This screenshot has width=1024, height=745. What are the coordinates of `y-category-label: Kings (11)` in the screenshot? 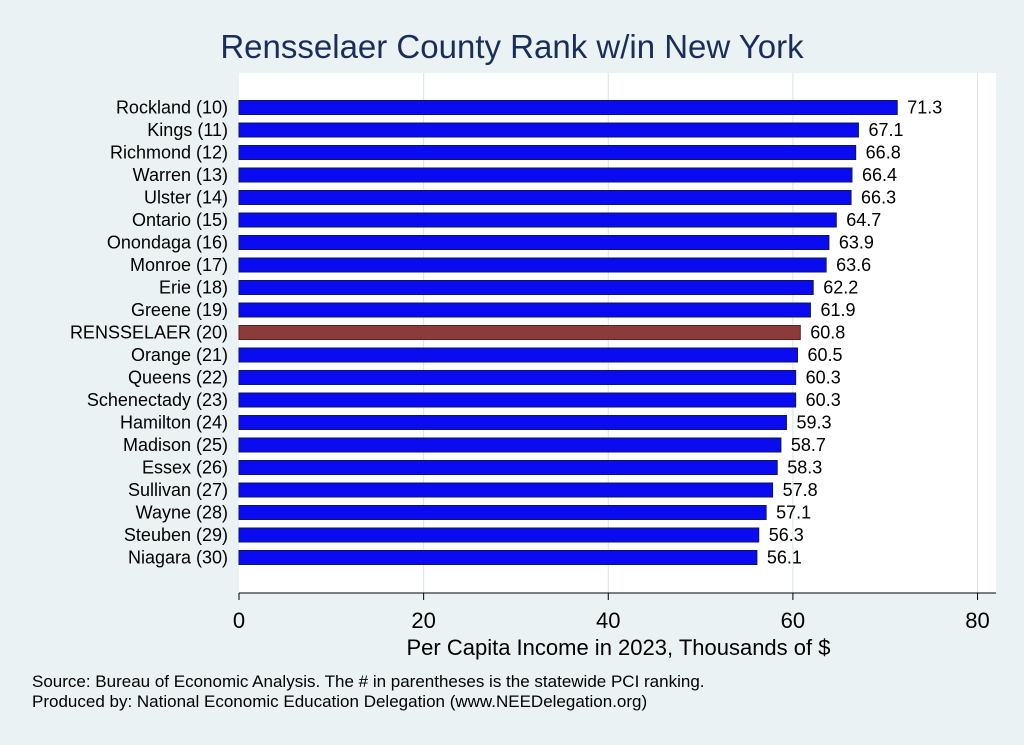 It's located at (187, 130).